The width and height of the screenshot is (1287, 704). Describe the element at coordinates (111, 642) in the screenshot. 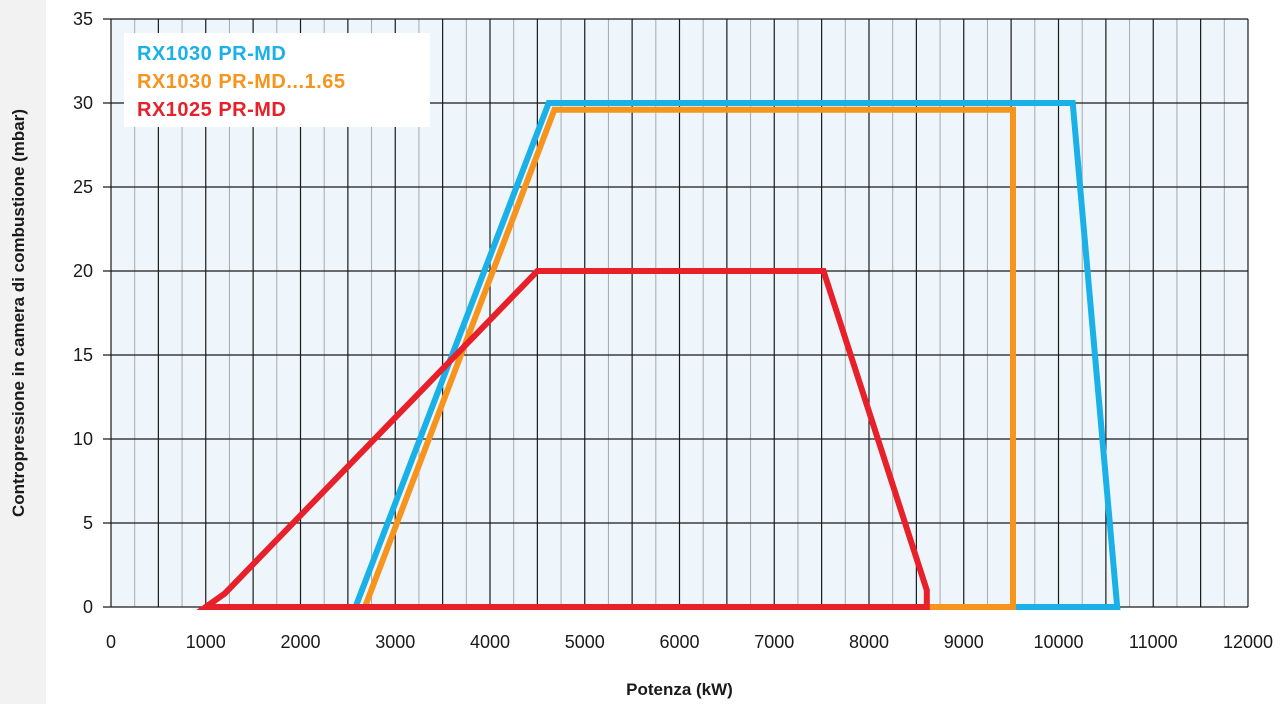

I see `x-tick-label: 0` at that location.